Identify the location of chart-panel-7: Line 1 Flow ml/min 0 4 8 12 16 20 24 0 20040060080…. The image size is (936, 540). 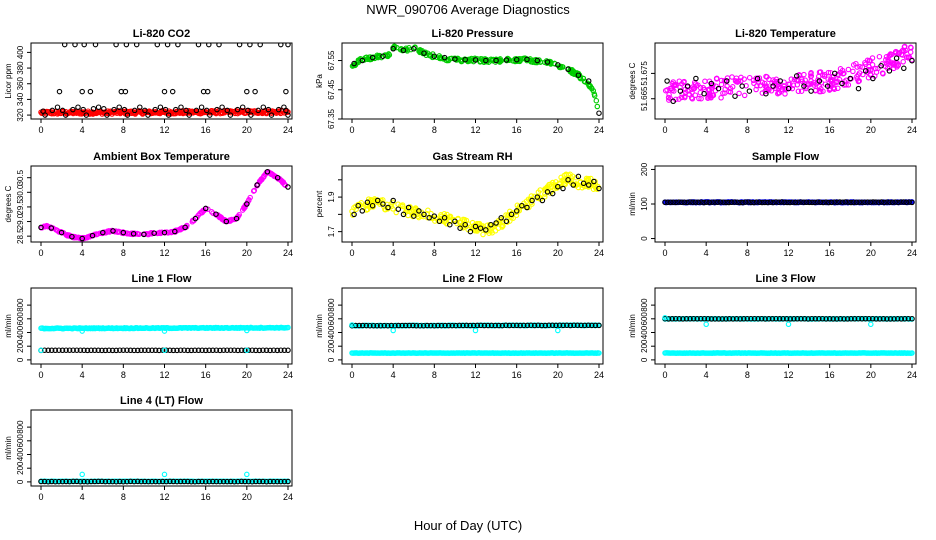
(148, 326).